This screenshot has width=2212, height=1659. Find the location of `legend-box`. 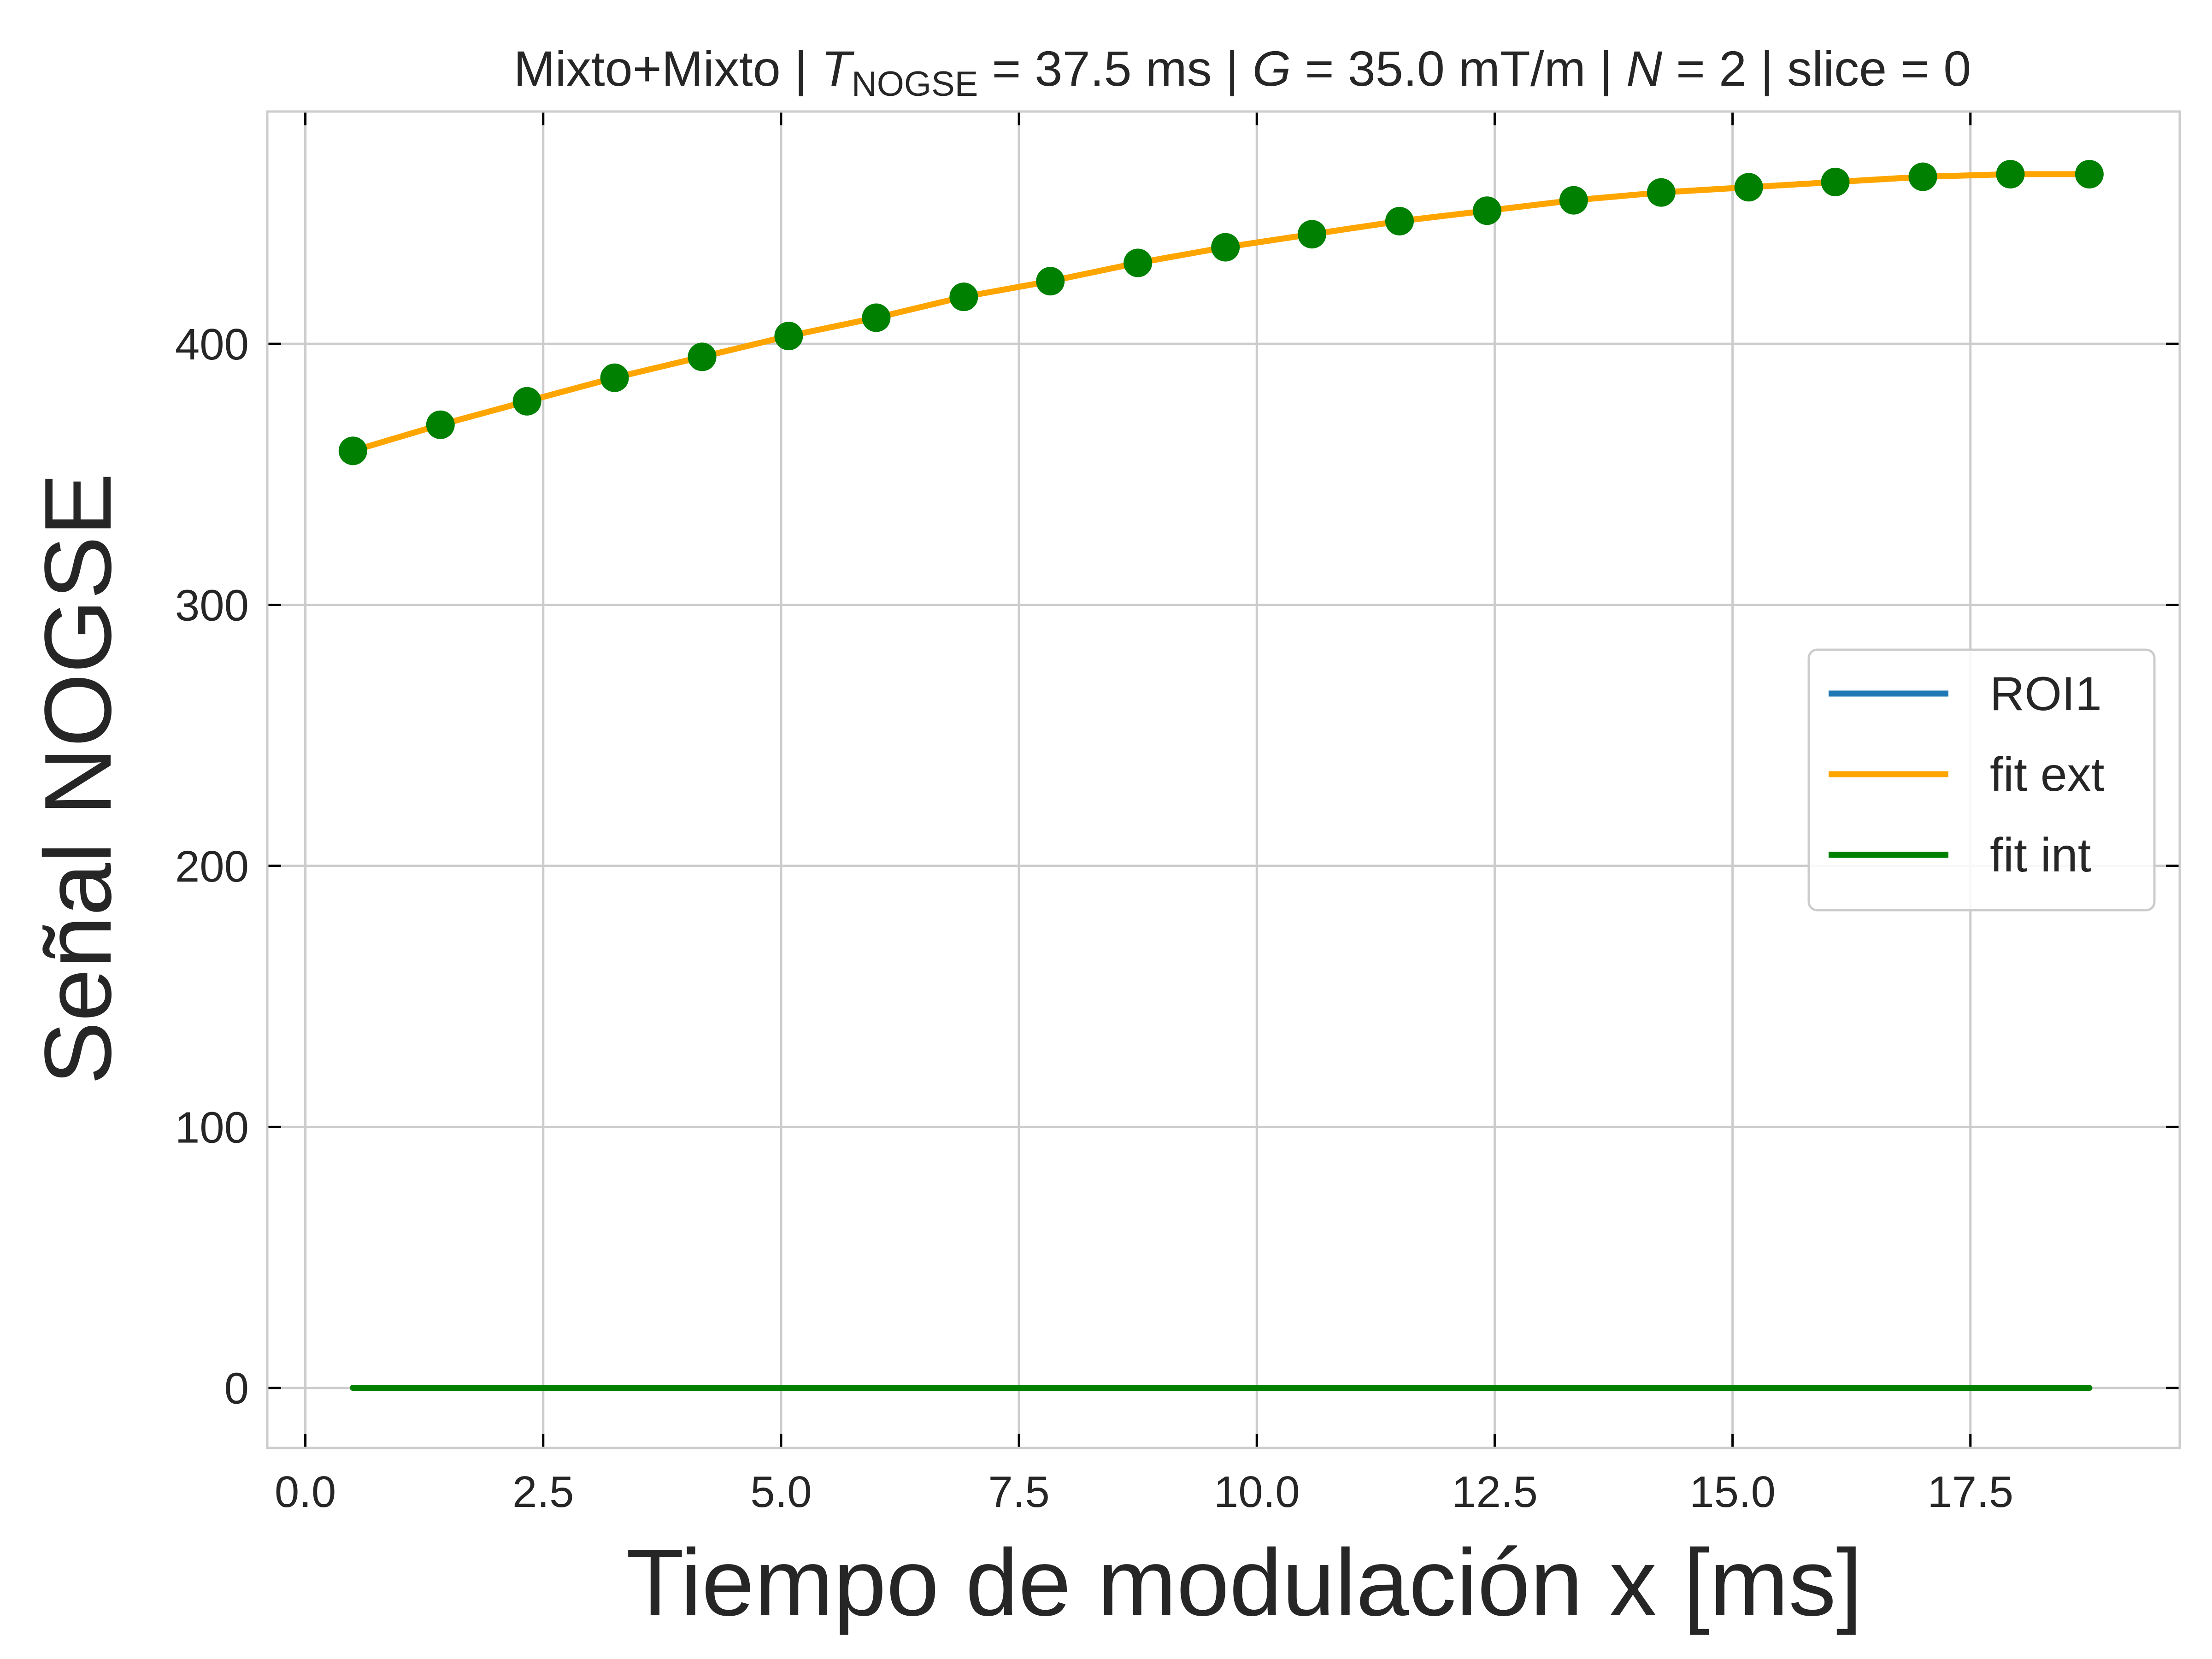

legend-box is located at coordinates (1981, 780).